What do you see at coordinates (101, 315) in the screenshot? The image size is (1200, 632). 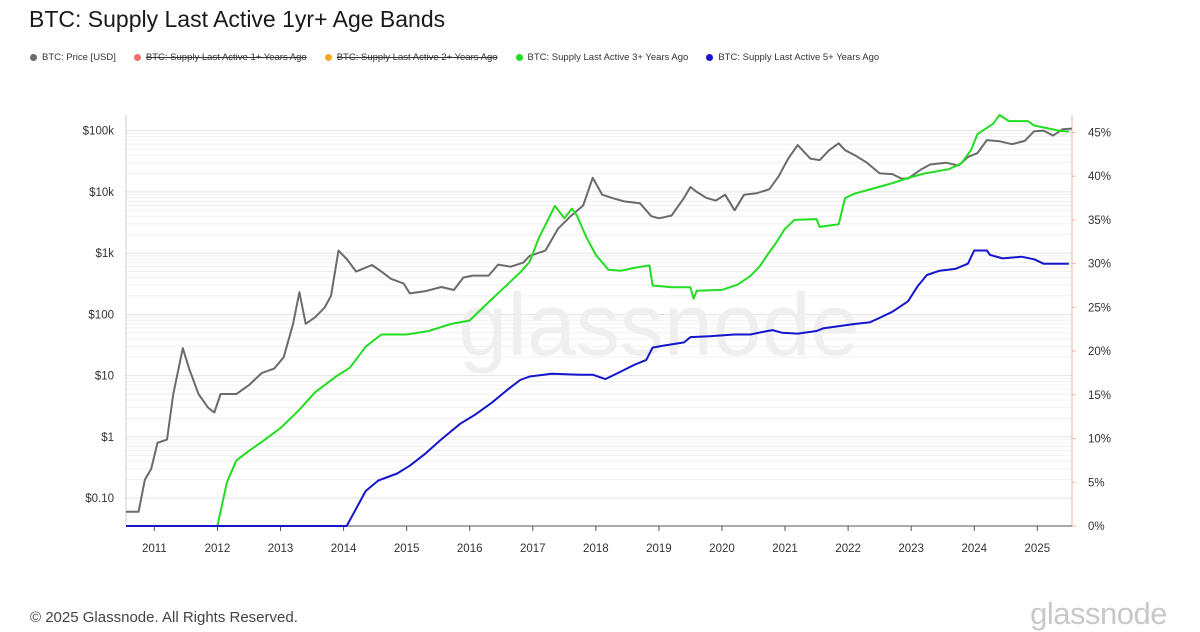 I see `y-left-tick-label: $100` at bounding box center [101, 315].